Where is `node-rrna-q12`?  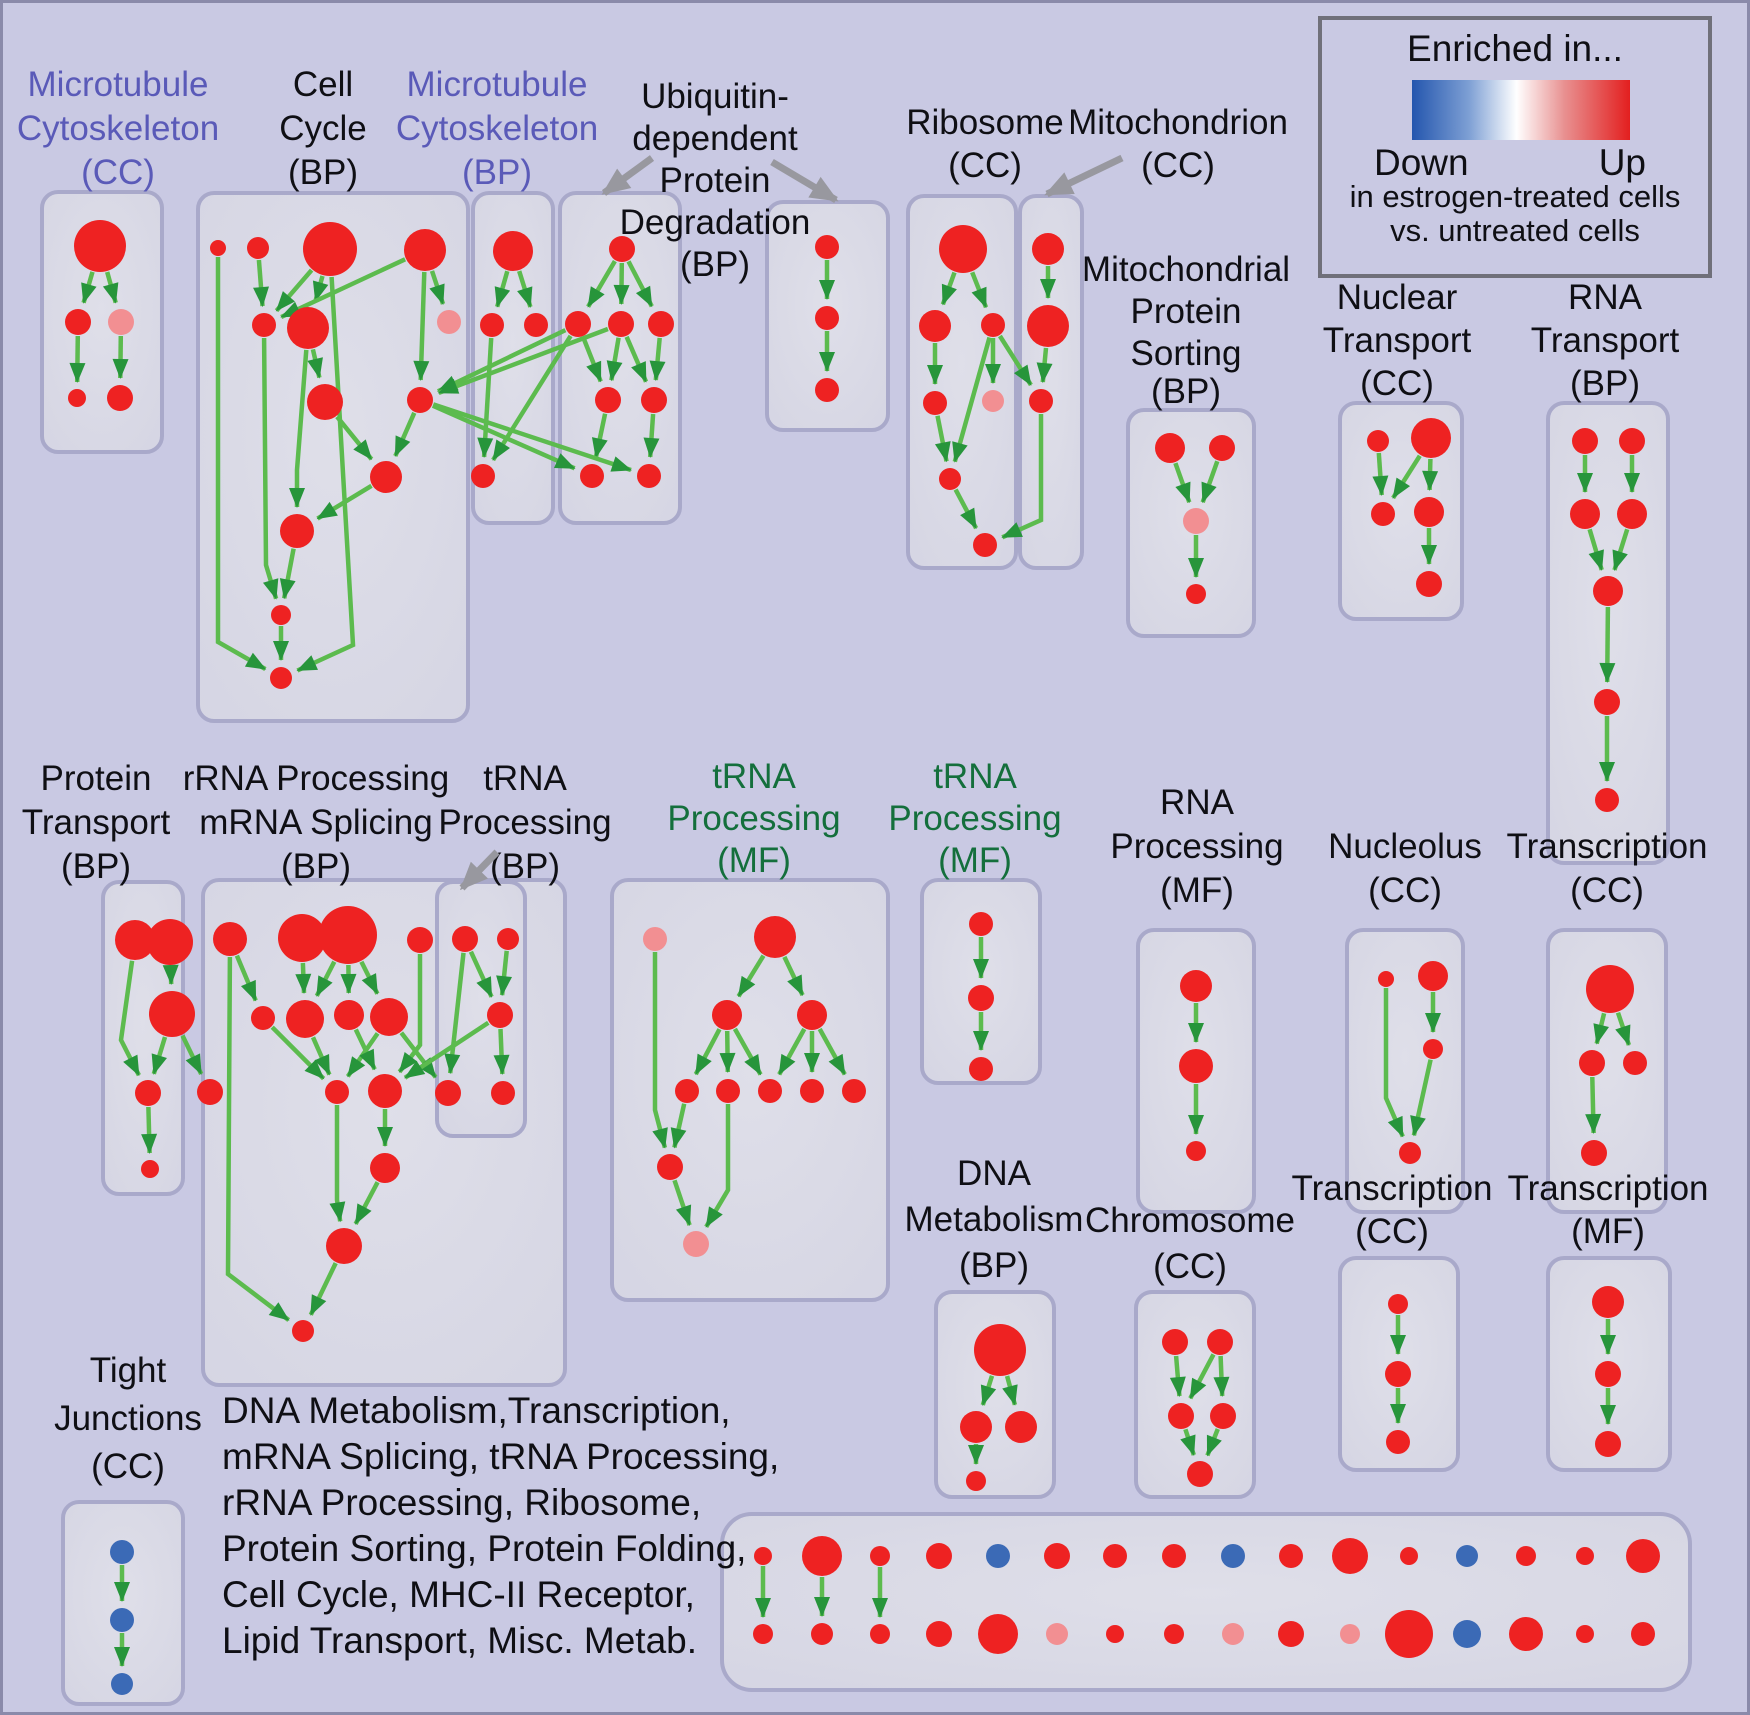
node-rrna-q12 is located at coordinates (344, 1246).